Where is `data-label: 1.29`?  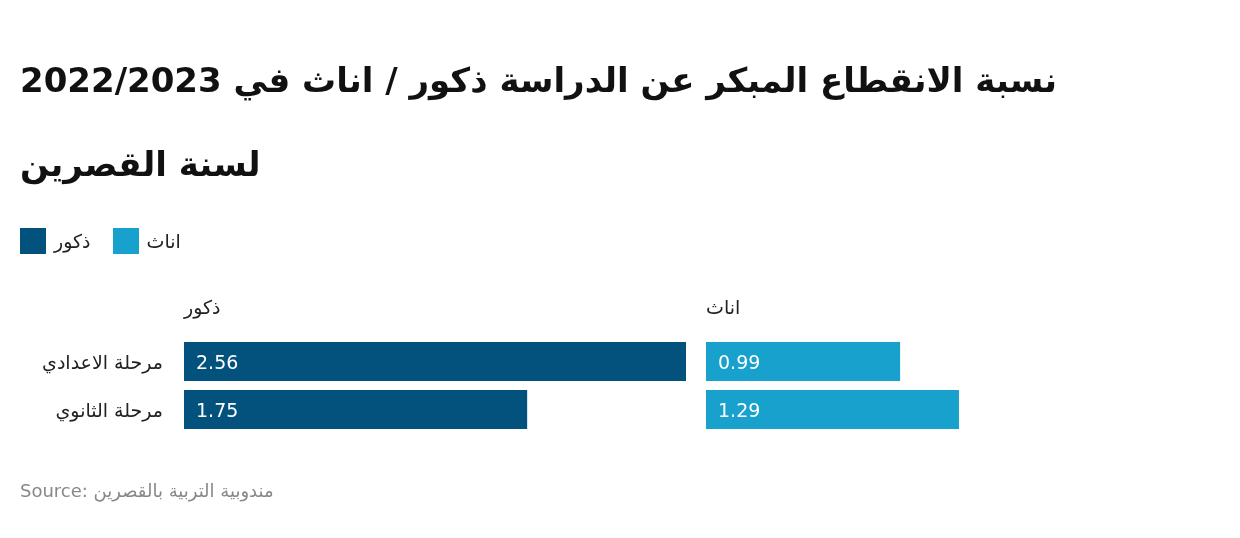 data-label: 1.29 is located at coordinates (739, 409).